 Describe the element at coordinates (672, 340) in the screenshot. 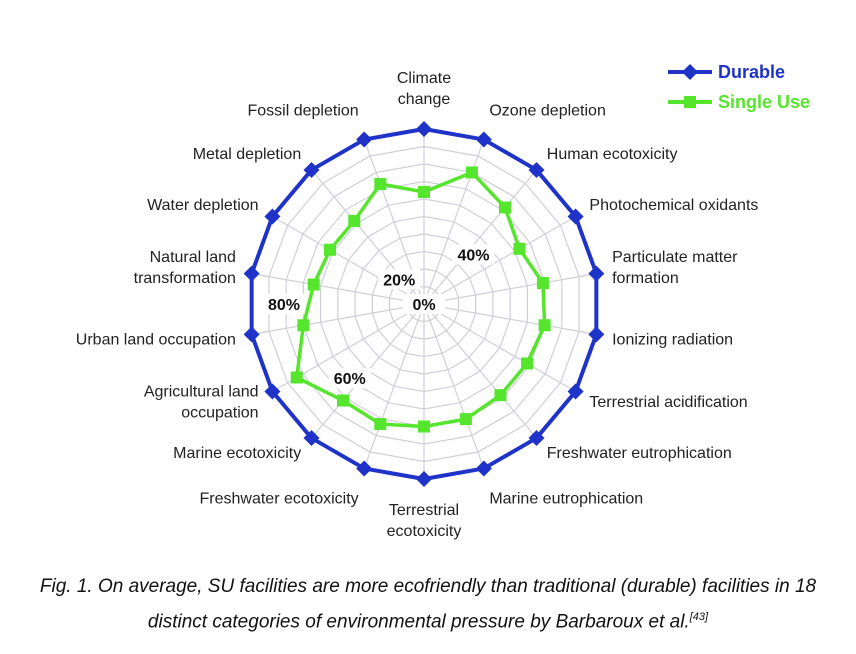

I see `axis-label-ionizing-radiation: Ionizing radiation` at that location.